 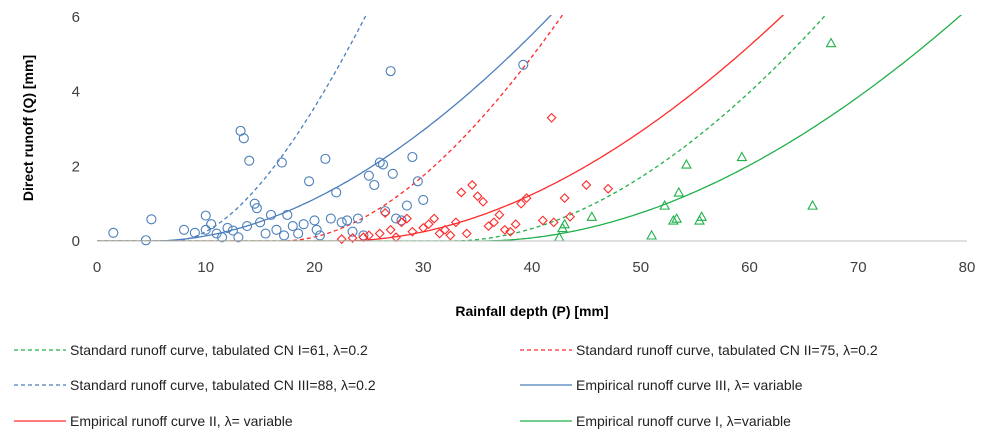 I want to click on legend-label-5: Empirical runoff curve II, λ= variable, so click(x=181, y=421).